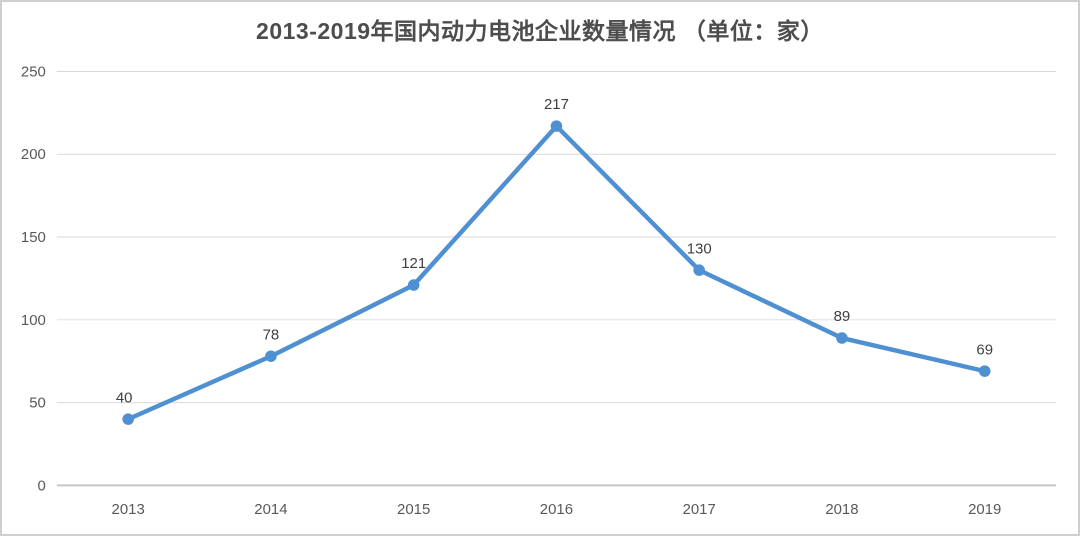 The width and height of the screenshot is (1080, 536). Describe the element at coordinates (842, 317) in the screenshot. I see `data-point-label: 89` at that location.